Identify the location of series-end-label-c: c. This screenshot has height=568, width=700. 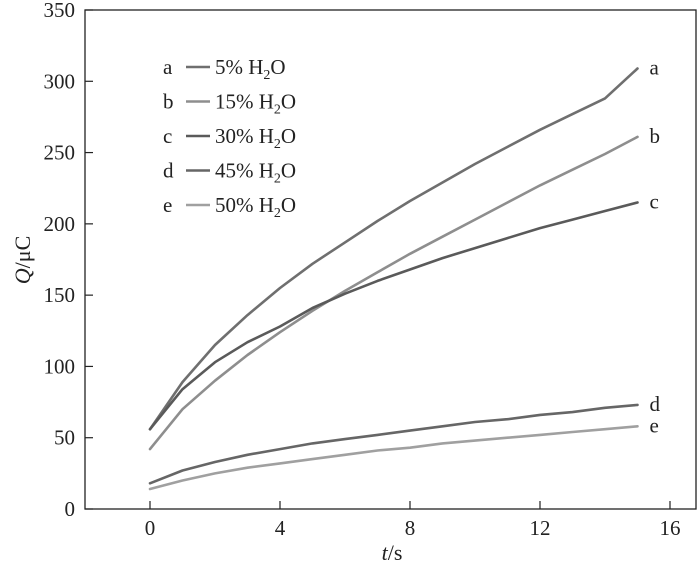
(654, 201).